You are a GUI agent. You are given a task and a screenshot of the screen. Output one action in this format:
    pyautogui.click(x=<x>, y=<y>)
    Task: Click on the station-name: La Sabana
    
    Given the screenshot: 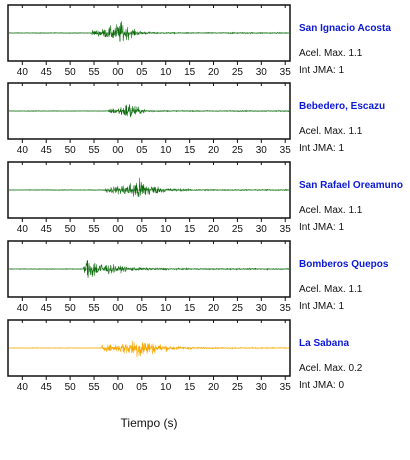 What is the action you would take?
    pyautogui.click(x=324, y=343)
    